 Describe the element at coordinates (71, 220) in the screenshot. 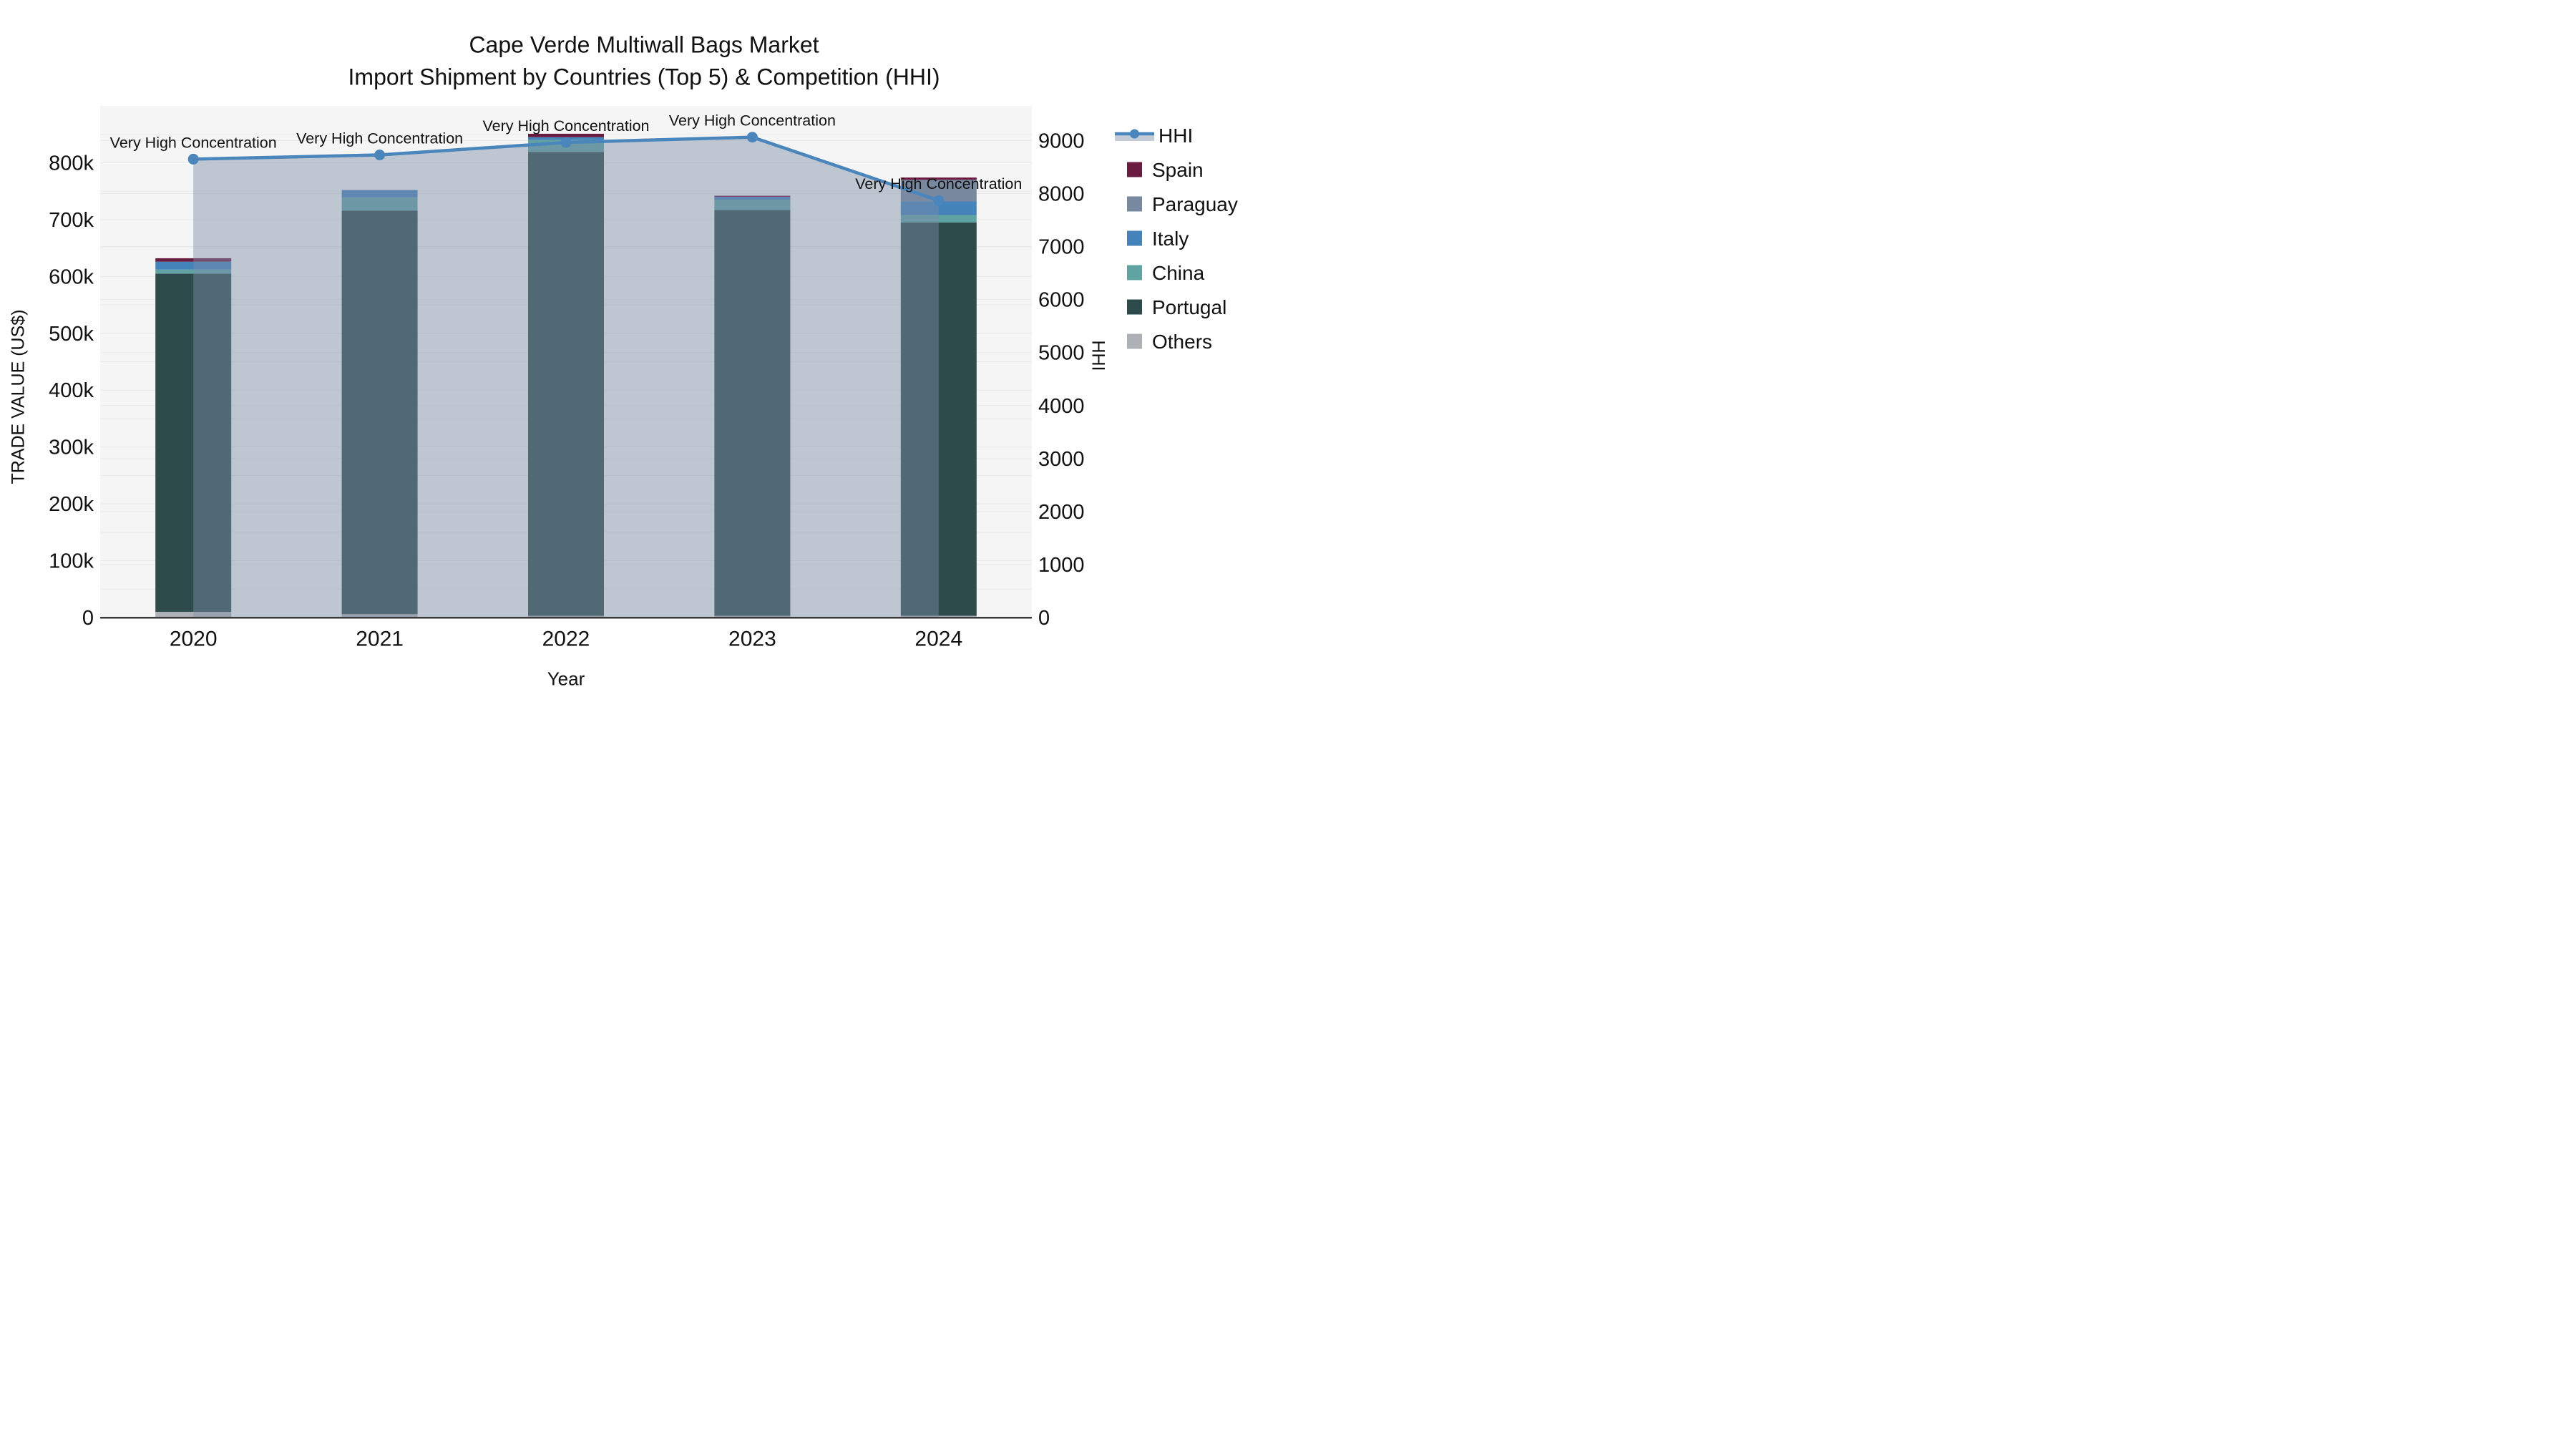

I see `y-left-tick: 700k` at that location.